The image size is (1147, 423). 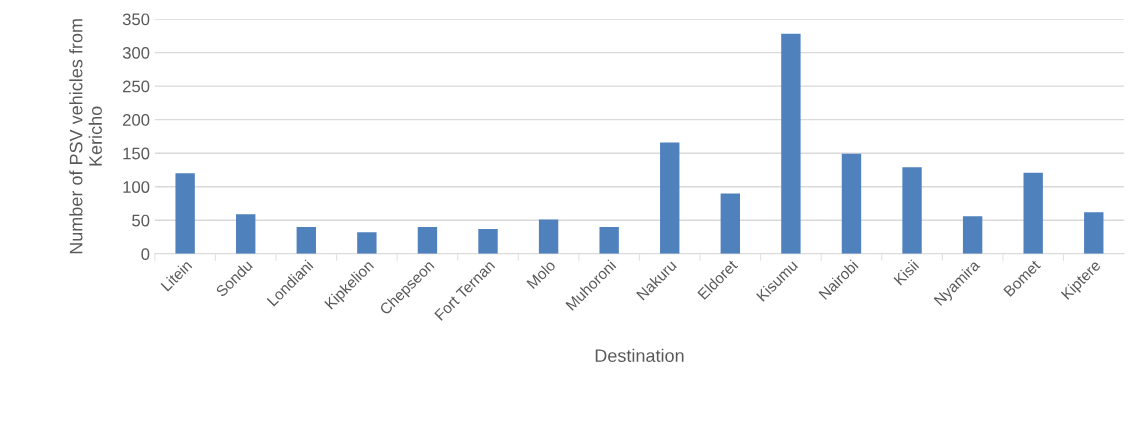 I want to click on y-tick-label: 0, so click(x=145, y=254).